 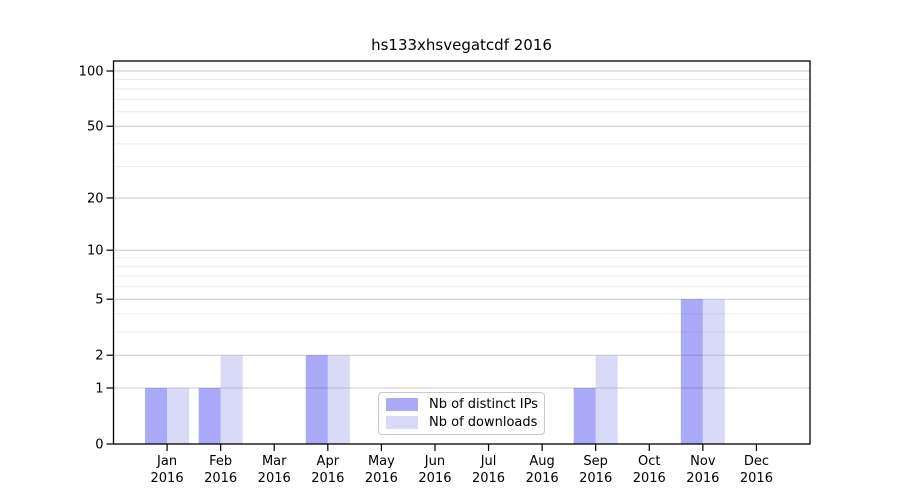 I want to click on bar-downloads-sep, so click(x=606, y=399).